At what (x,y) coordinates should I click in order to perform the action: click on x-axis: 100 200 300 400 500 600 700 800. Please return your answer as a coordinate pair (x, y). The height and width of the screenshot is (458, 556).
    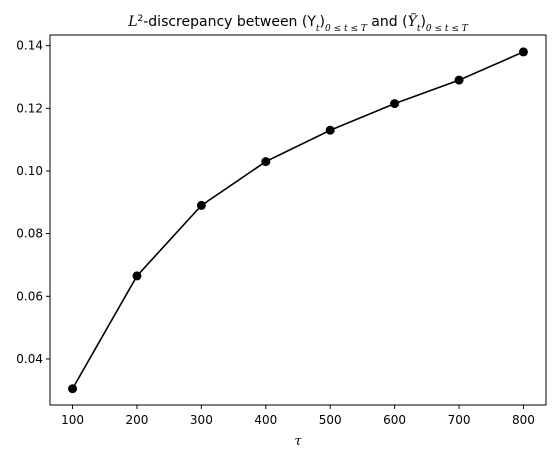
    Looking at the image, I should click on (298, 416).